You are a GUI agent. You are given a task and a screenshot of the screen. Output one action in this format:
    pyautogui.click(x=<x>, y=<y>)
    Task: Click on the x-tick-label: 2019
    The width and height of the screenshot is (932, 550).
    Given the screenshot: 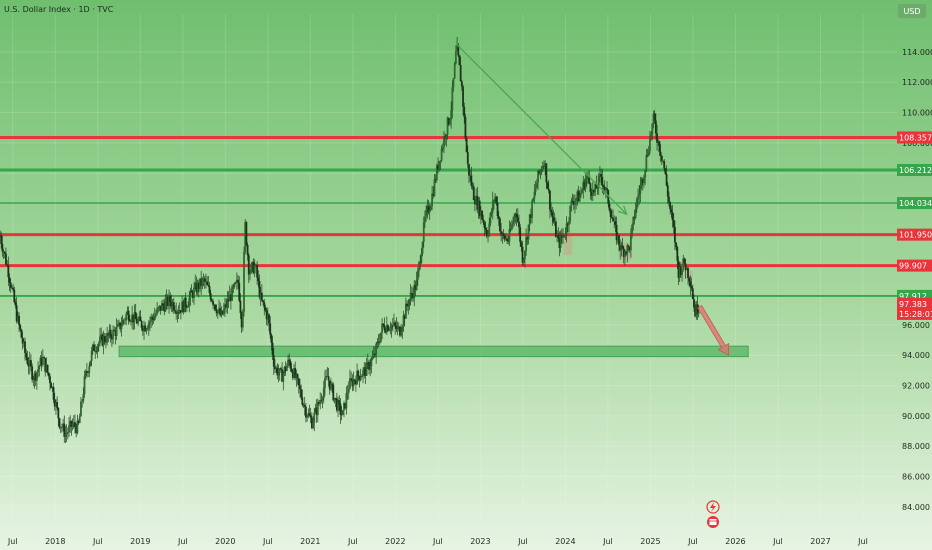 What is the action you would take?
    pyautogui.click(x=140, y=541)
    